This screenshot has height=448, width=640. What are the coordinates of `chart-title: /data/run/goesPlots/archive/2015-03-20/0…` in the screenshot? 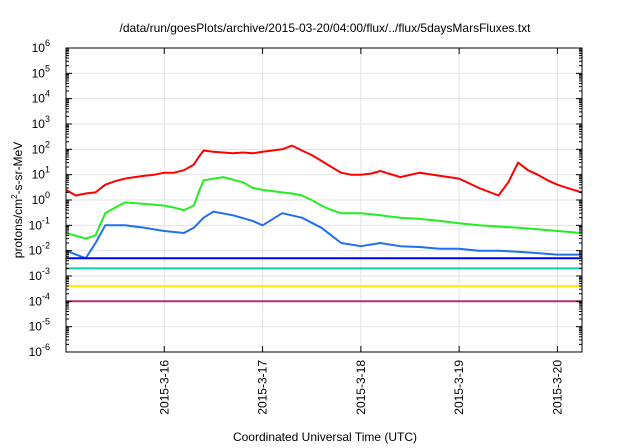 It's located at (326, 28).